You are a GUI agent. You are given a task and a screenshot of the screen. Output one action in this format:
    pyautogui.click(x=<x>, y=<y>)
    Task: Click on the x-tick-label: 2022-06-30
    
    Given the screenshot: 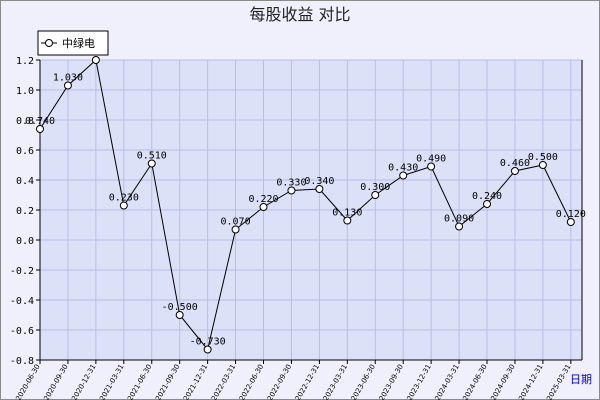 What is the action you would take?
    pyautogui.click(x=251, y=381)
    